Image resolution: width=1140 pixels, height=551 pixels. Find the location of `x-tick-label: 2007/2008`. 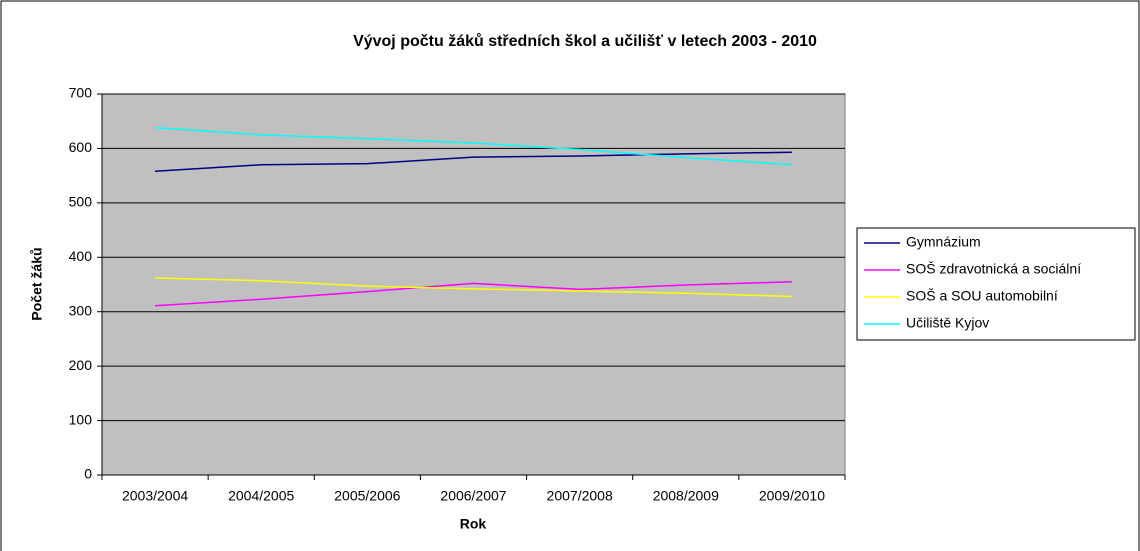

x-tick-label: 2007/2008 is located at coordinates (580, 496).